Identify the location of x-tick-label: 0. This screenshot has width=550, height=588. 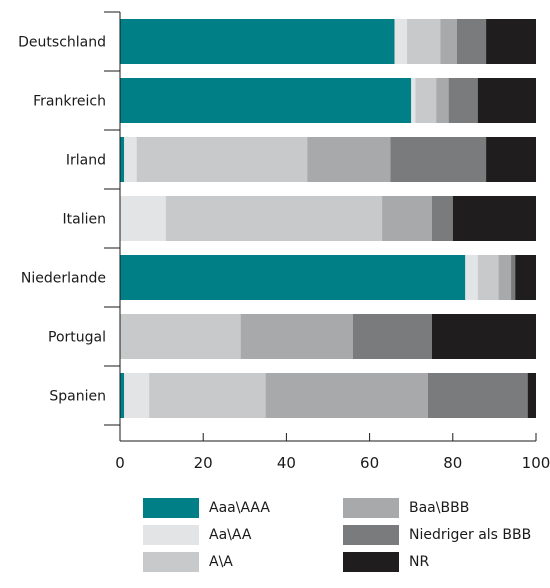
(120, 463).